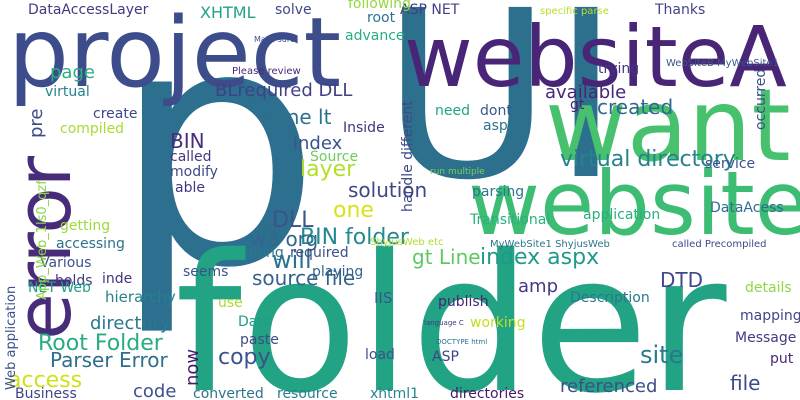  What do you see at coordinates (595, 57) in the screenshot?
I see `word: websiteA` at bounding box center [595, 57].